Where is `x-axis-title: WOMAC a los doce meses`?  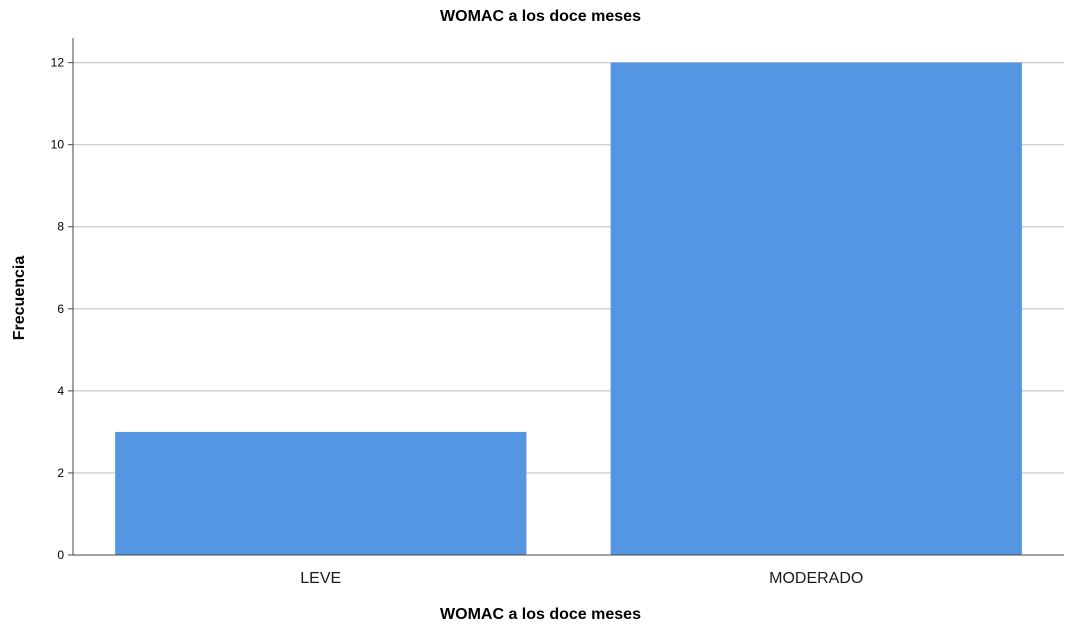 x-axis-title: WOMAC a los doce meses is located at coordinates (540, 614).